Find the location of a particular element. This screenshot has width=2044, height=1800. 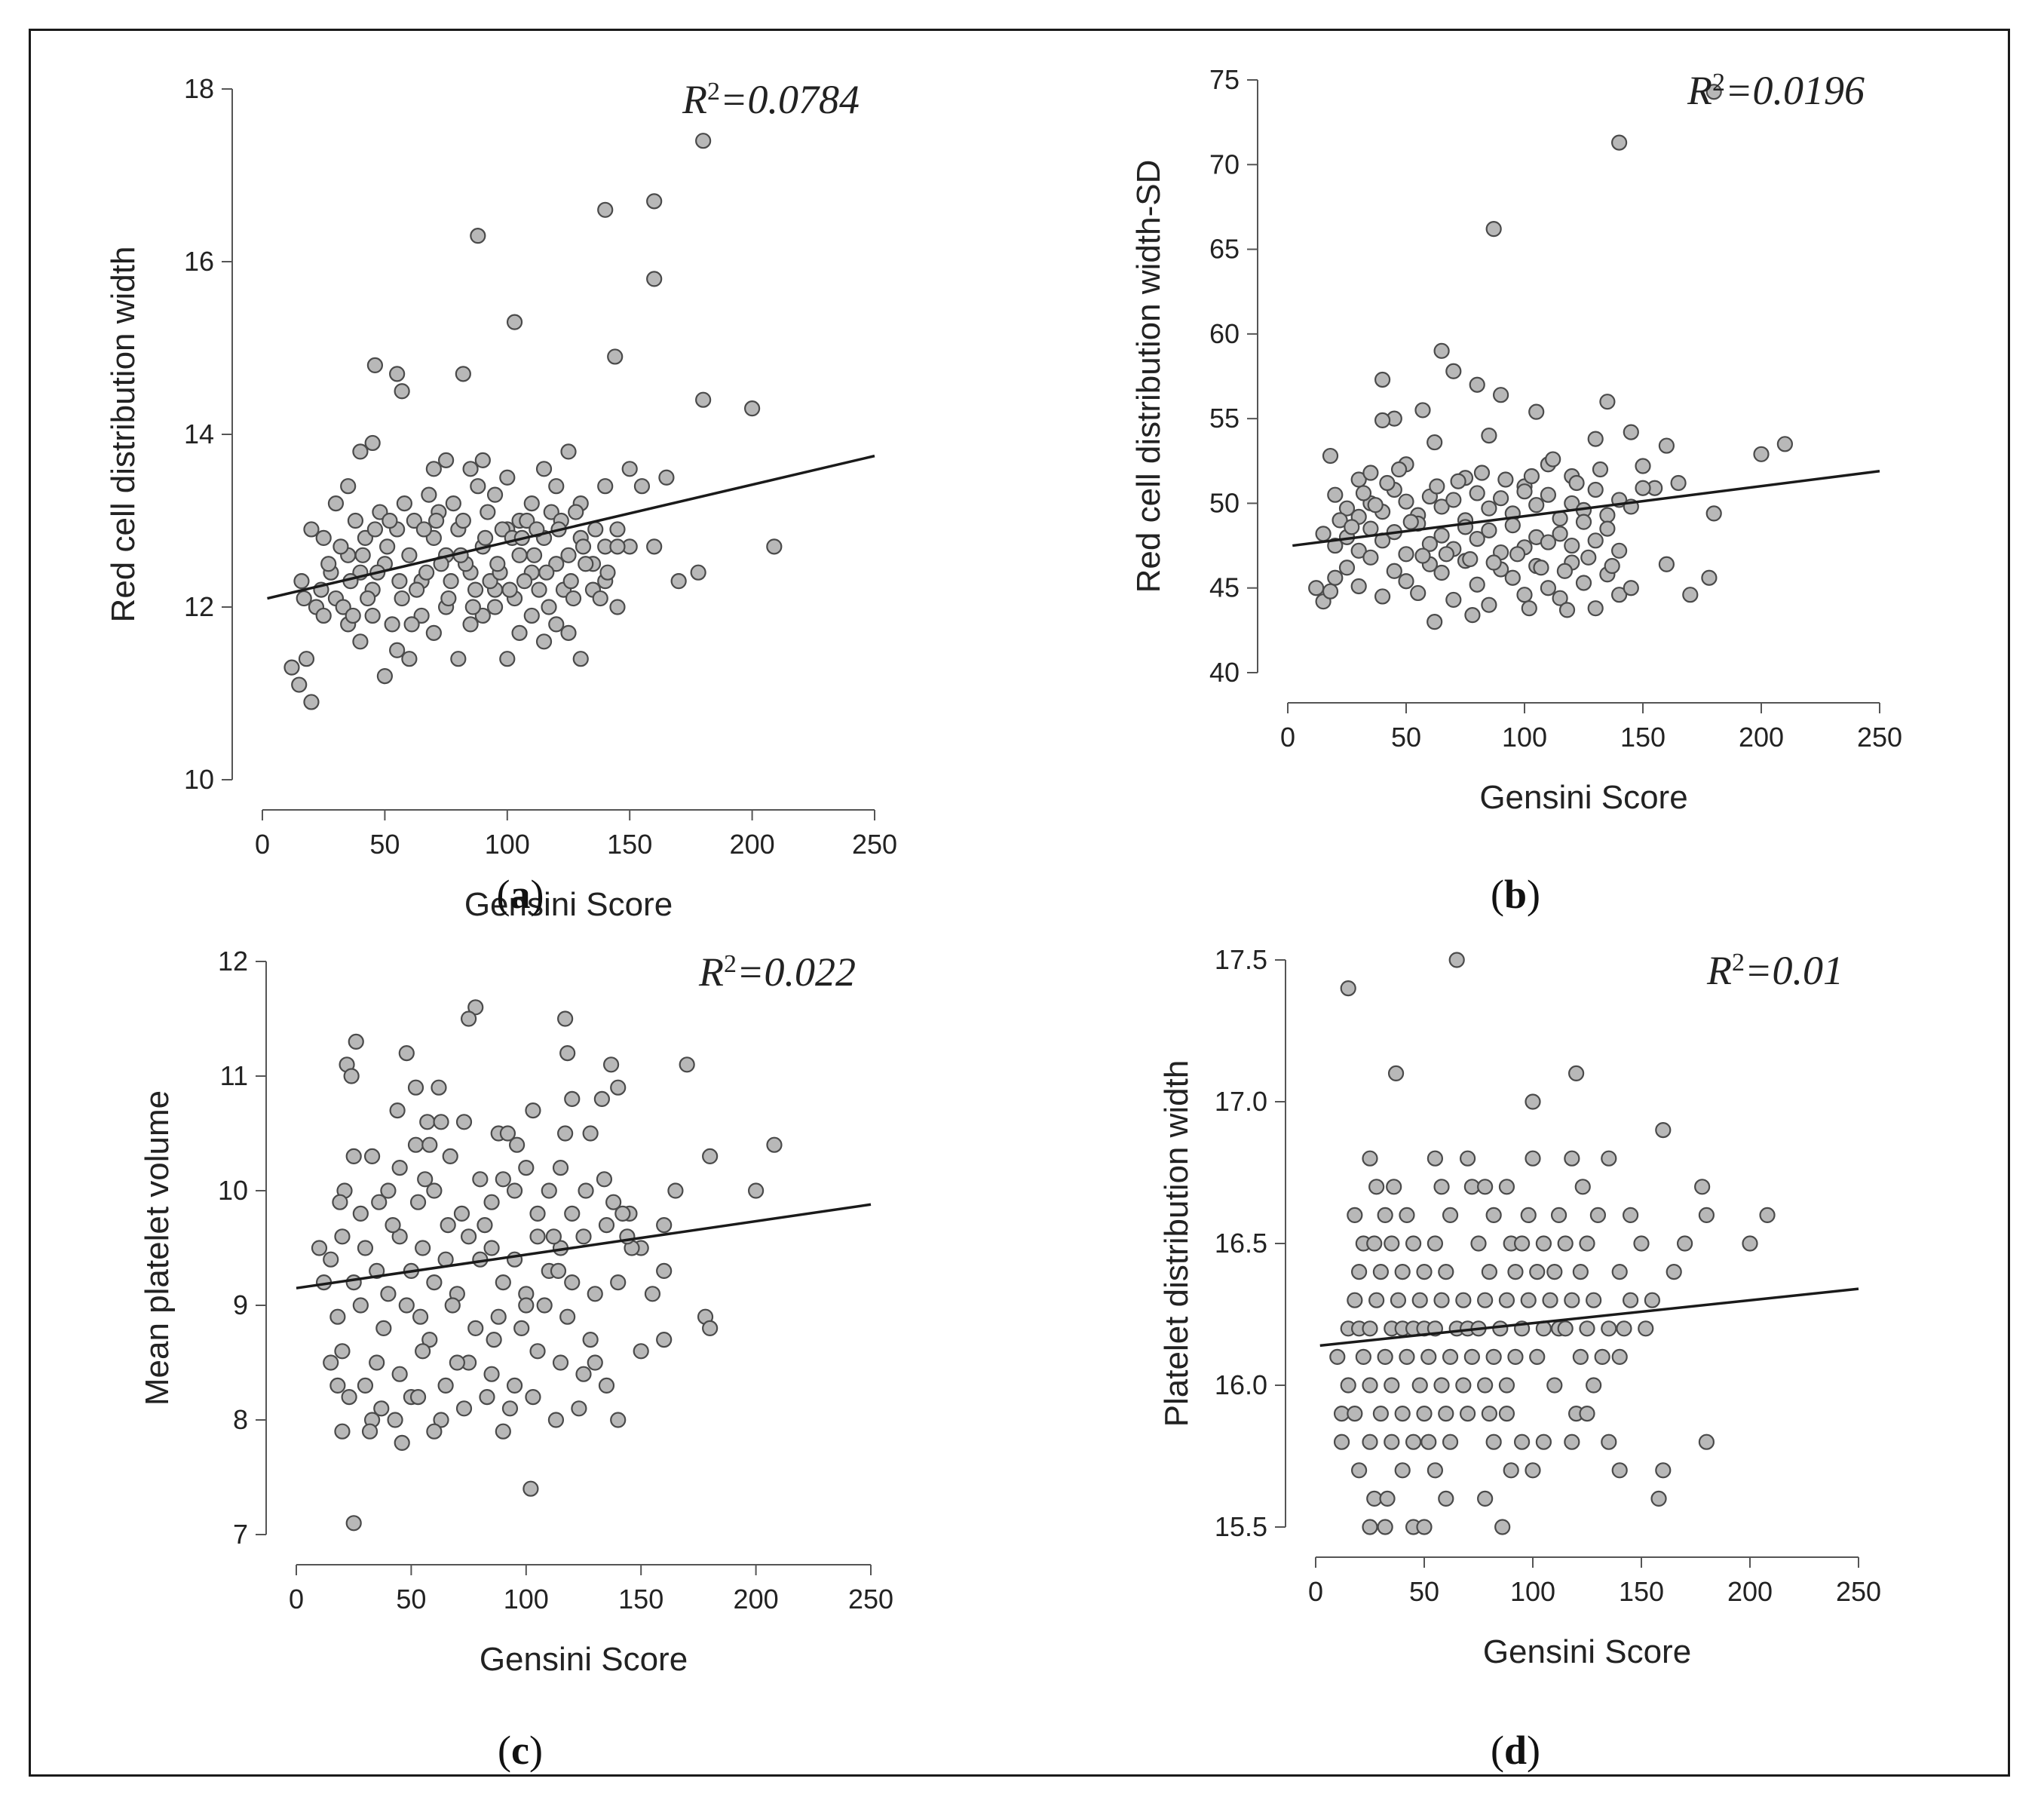

caption-a: (a) is located at coordinates (520, 894).